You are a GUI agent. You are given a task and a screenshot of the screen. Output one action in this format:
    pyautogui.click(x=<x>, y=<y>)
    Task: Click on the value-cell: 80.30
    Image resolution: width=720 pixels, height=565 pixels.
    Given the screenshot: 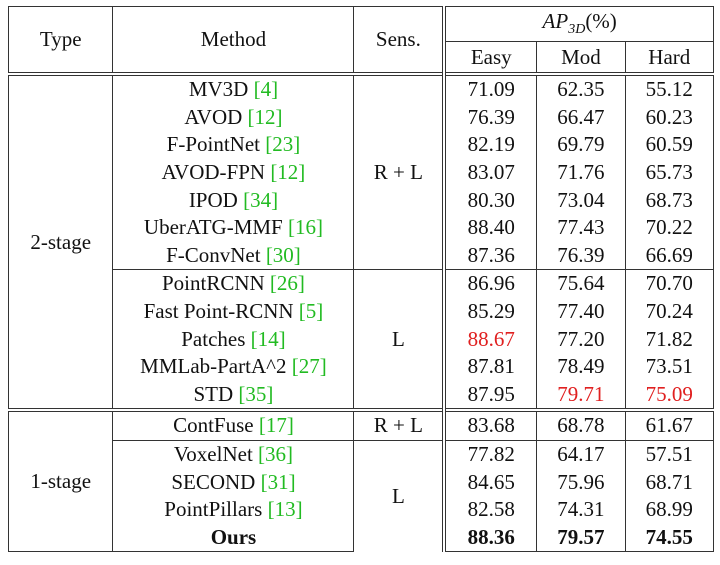 What is the action you would take?
    pyautogui.click(x=490, y=200)
    